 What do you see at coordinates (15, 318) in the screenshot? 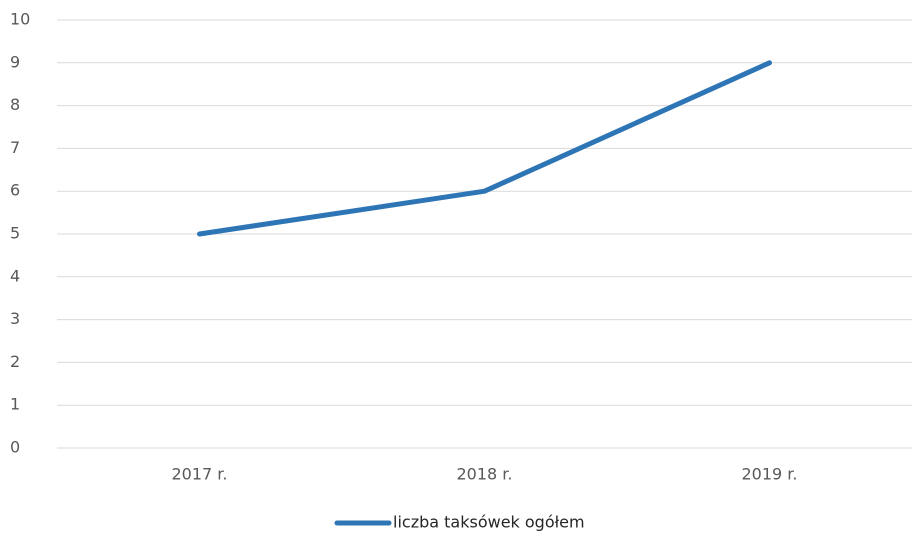
I see `y-tick-label: 3` at bounding box center [15, 318].